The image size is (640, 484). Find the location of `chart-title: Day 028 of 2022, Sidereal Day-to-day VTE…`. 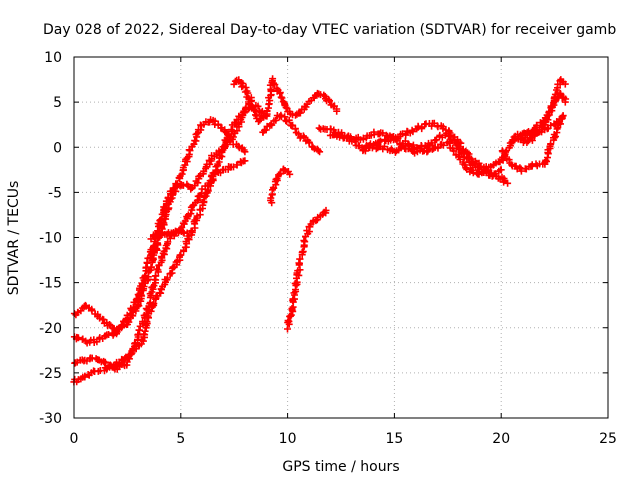

chart-title: Day 028 of 2022, Sidereal Day-to-day VTE… is located at coordinates (329, 30).